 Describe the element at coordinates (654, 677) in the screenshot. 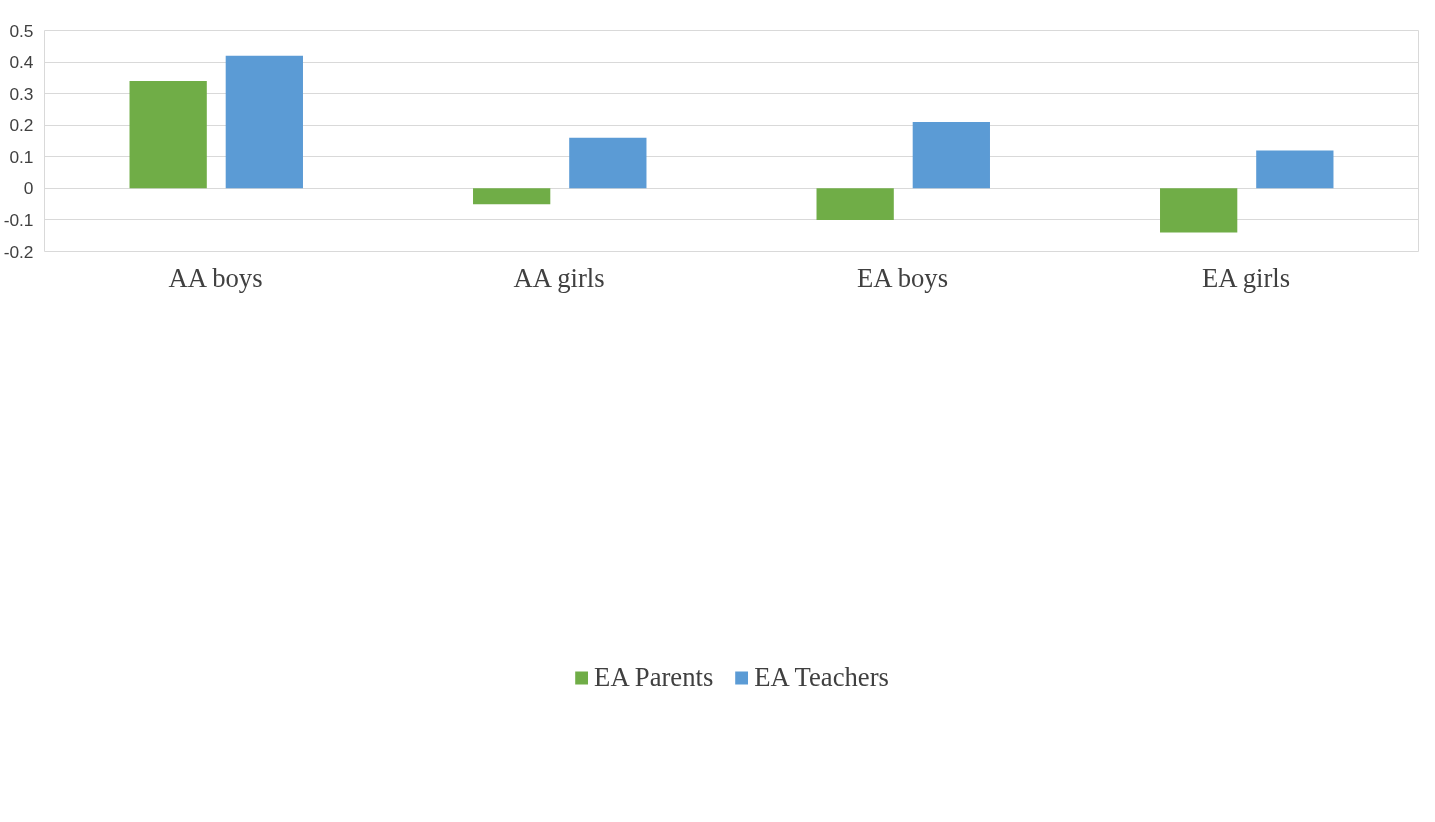

I see `legend-label: EA Parents` at that location.